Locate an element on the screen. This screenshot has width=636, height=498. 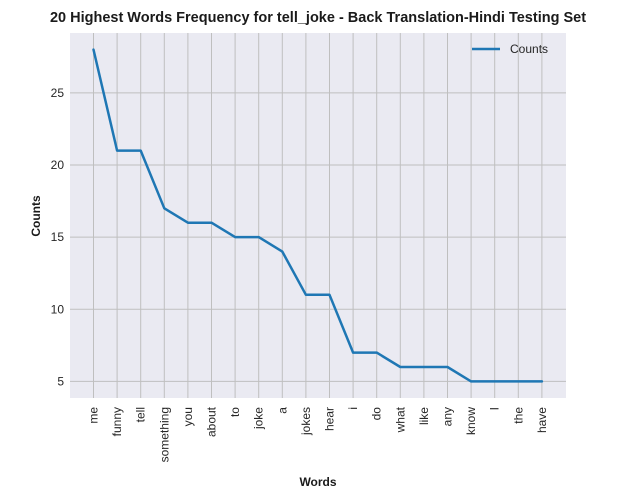
x-tick-label: tell is located at coordinates (141, 414).